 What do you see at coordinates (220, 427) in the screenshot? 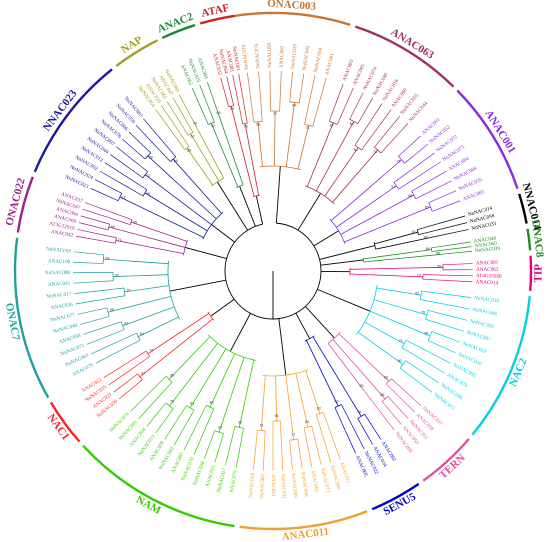
I see `bootstrap-value: 67` at bounding box center [220, 427].